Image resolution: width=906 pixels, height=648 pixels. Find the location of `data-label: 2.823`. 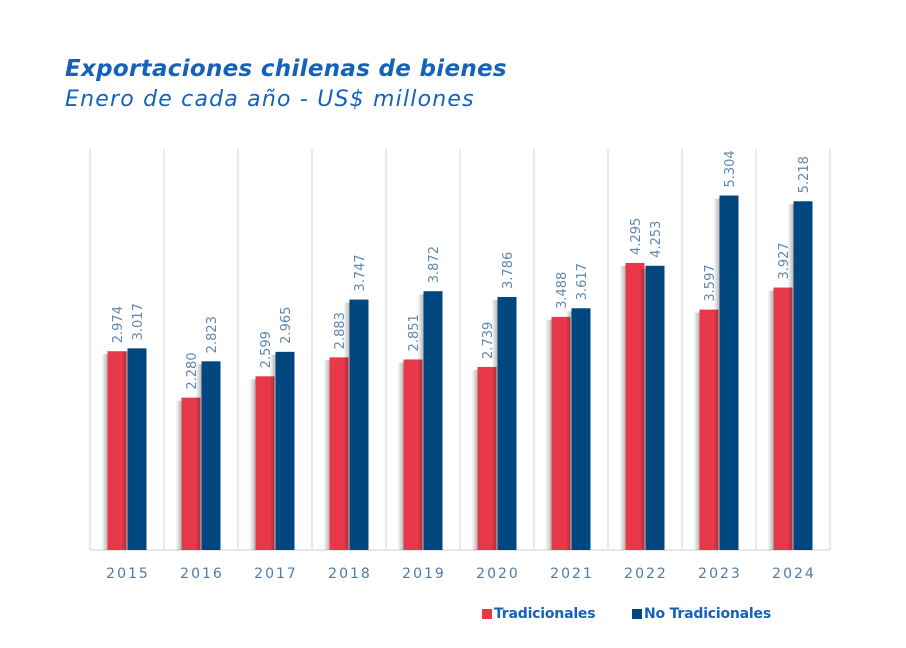

data-label: 2.823 is located at coordinates (212, 334).